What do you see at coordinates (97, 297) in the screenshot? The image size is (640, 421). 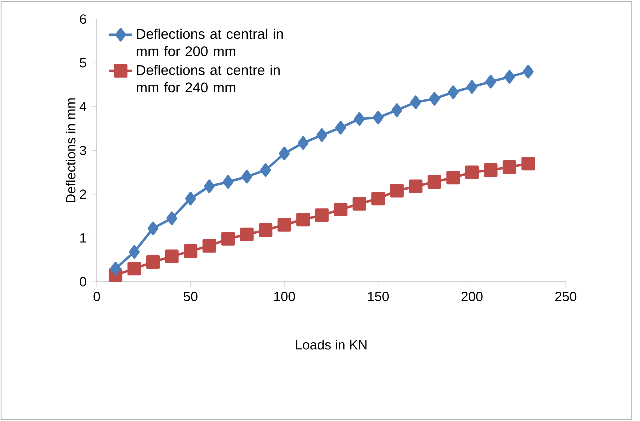 I see `x-tick-label: 0` at bounding box center [97, 297].